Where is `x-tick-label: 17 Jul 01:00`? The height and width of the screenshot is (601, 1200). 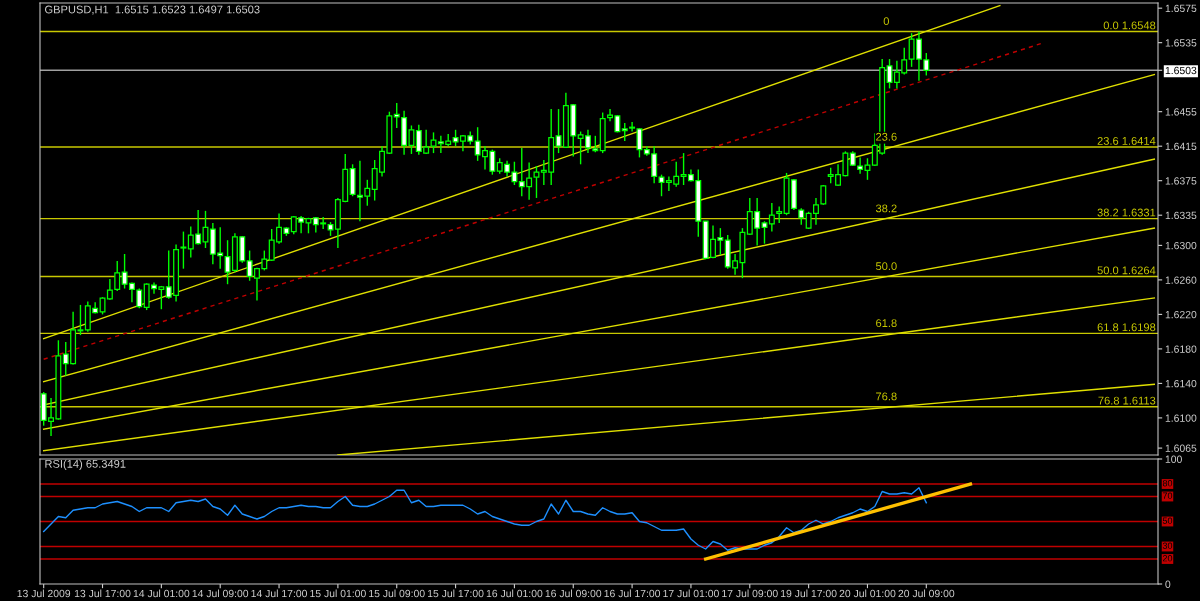 x-tick-label: 17 Jul 01:00 is located at coordinates (691, 593).